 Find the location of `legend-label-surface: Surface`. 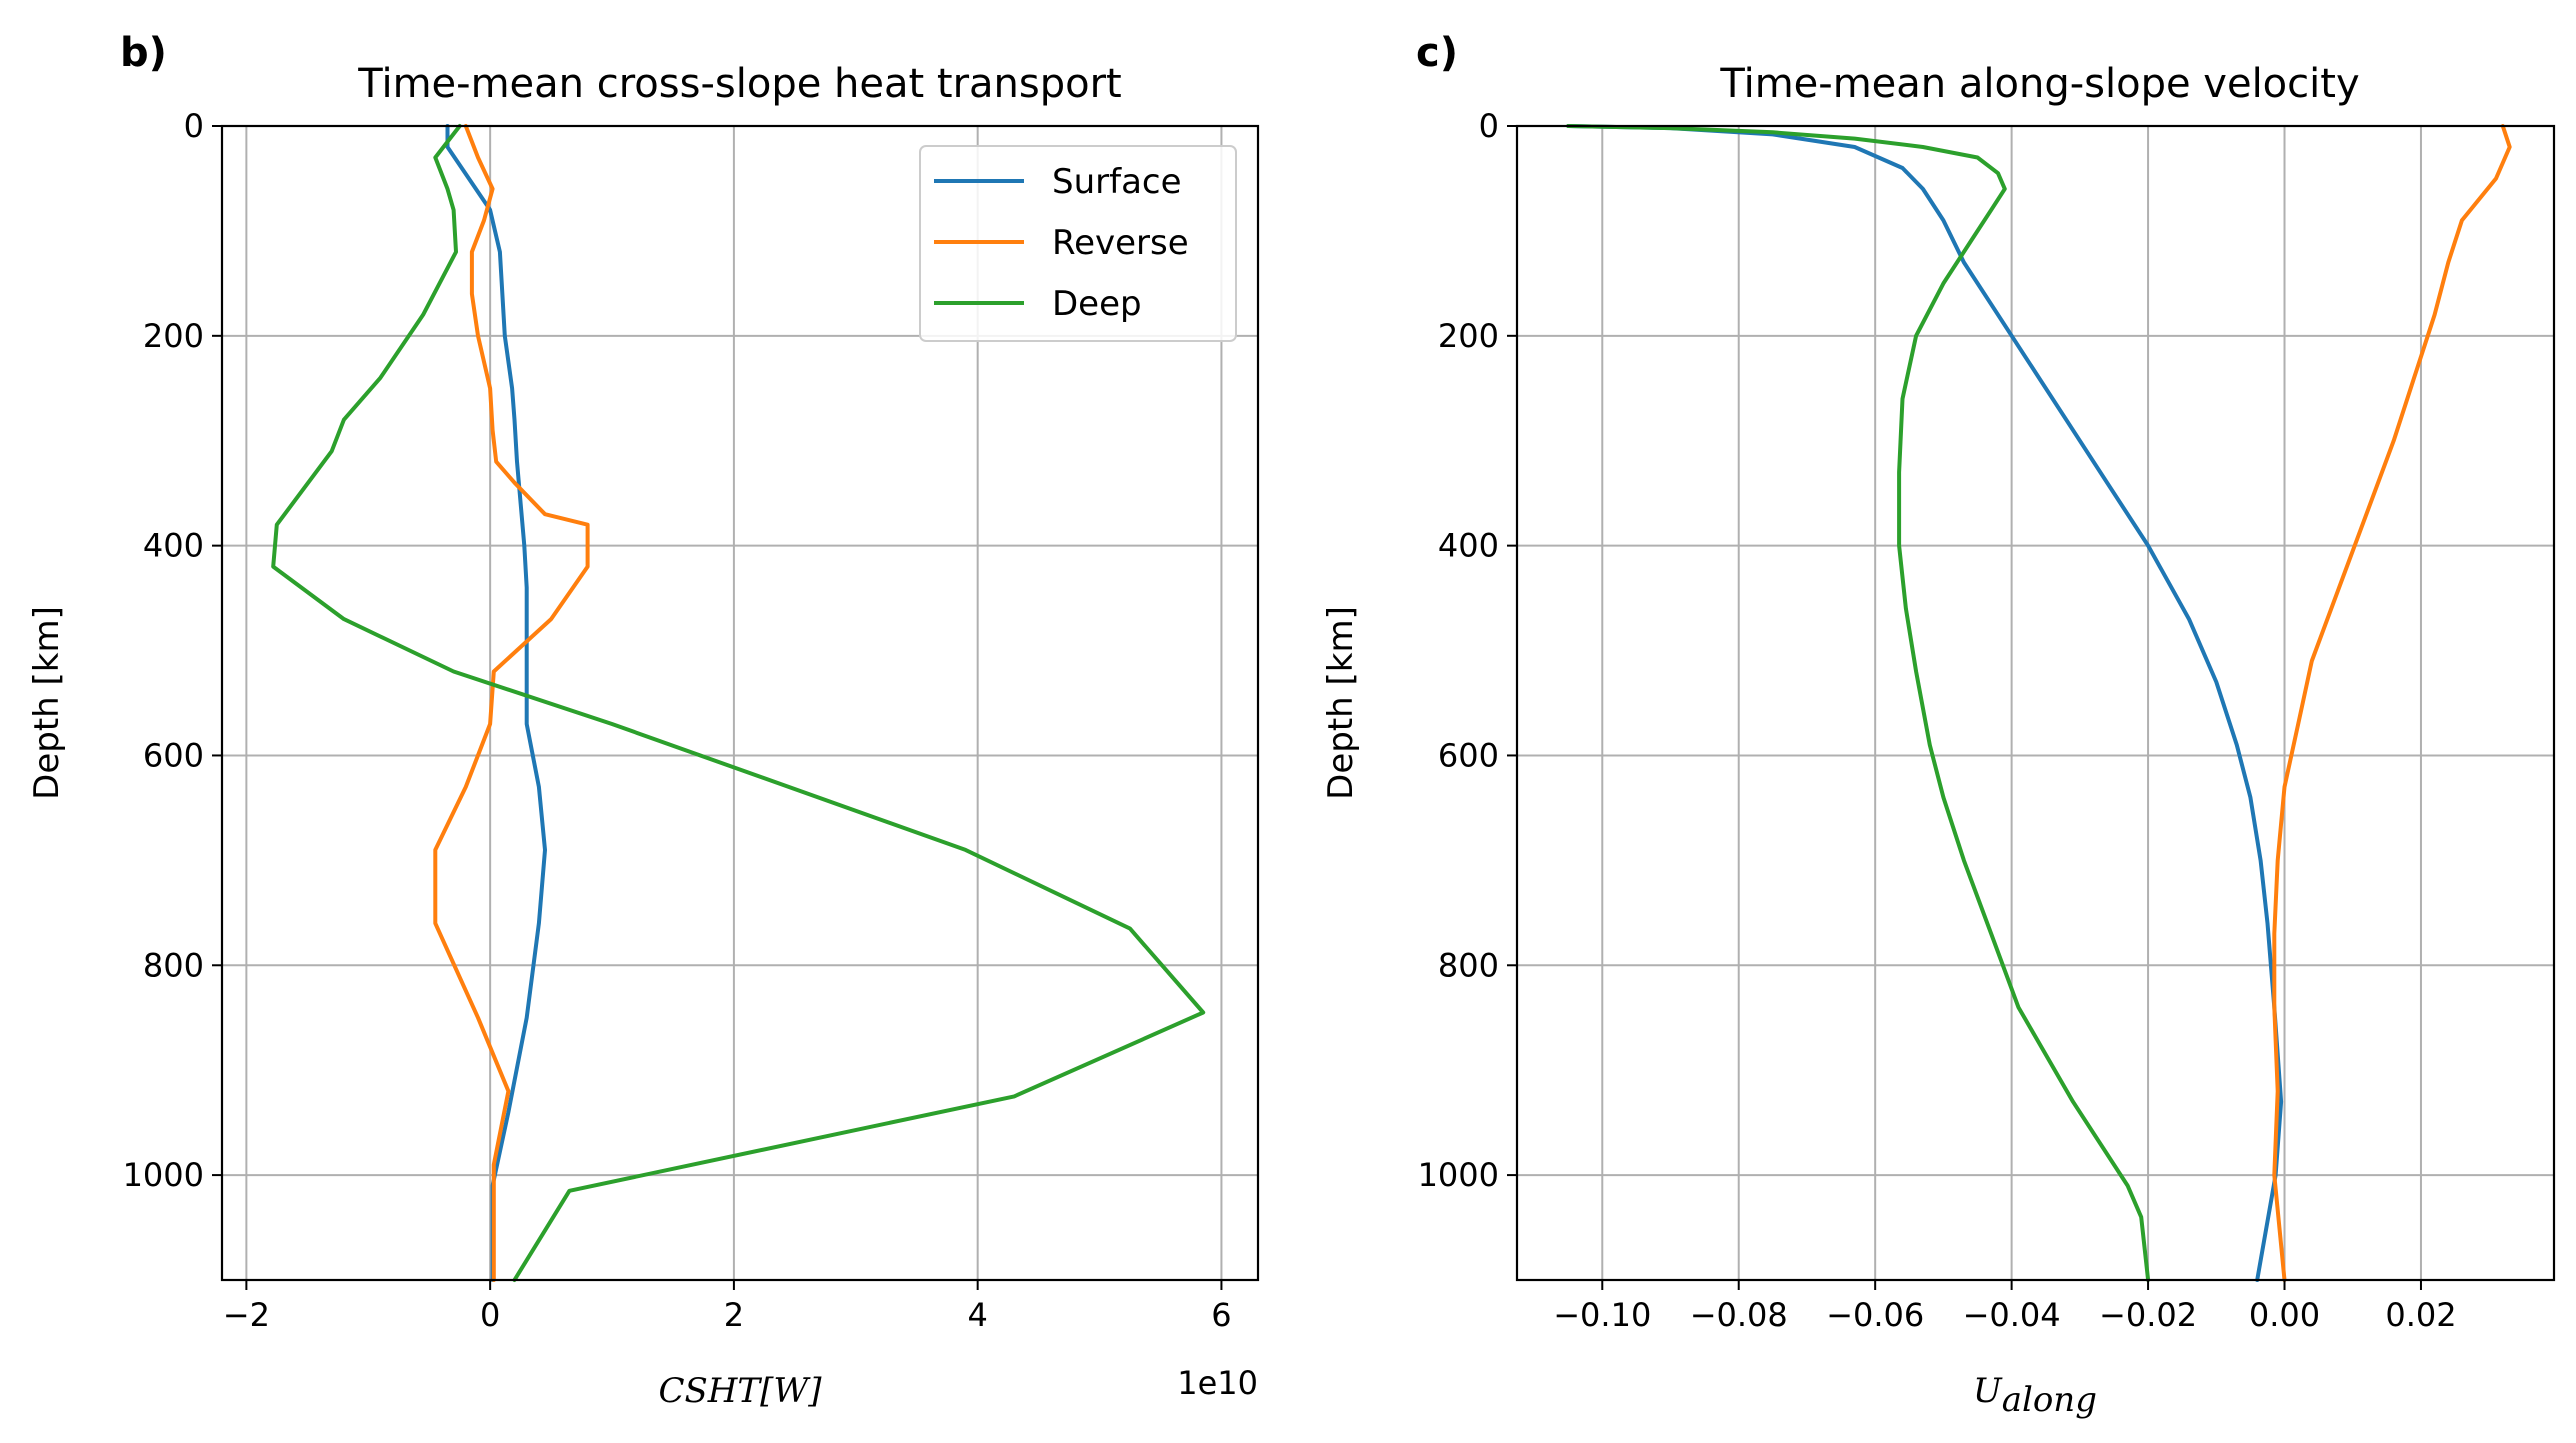

legend-label-surface: Surface is located at coordinates (1117, 182).